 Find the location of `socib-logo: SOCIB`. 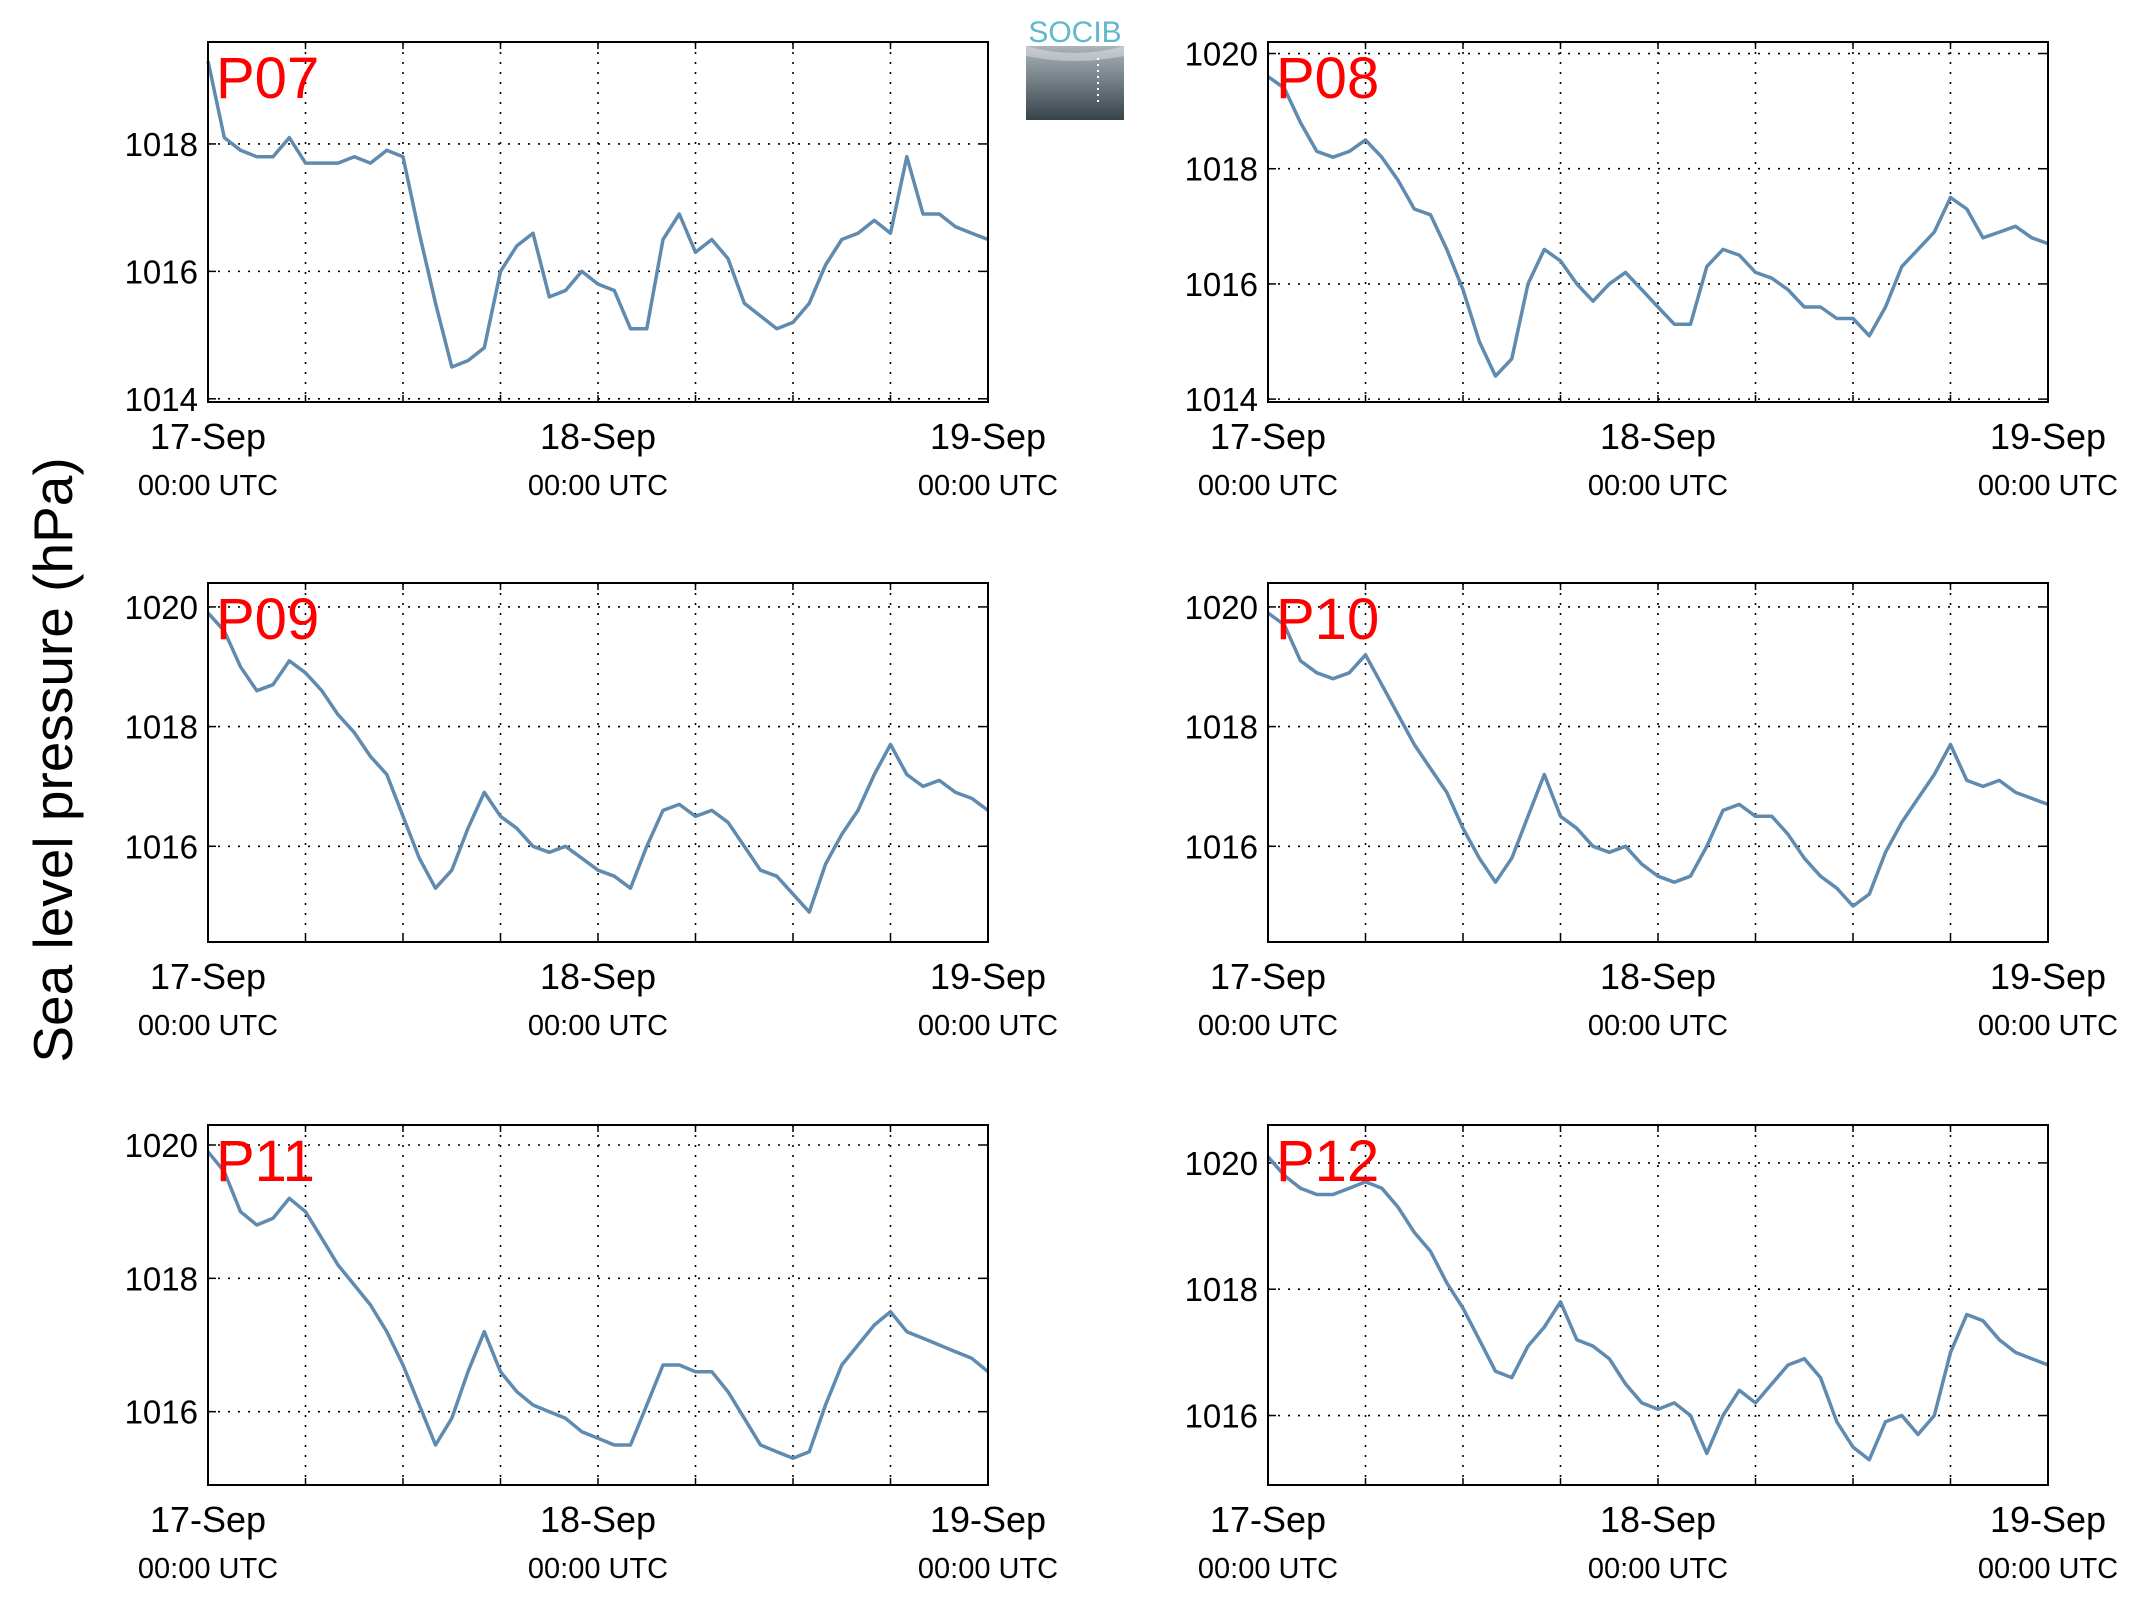

socib-logo: SOCIB is located at coordinates (1075, 68).